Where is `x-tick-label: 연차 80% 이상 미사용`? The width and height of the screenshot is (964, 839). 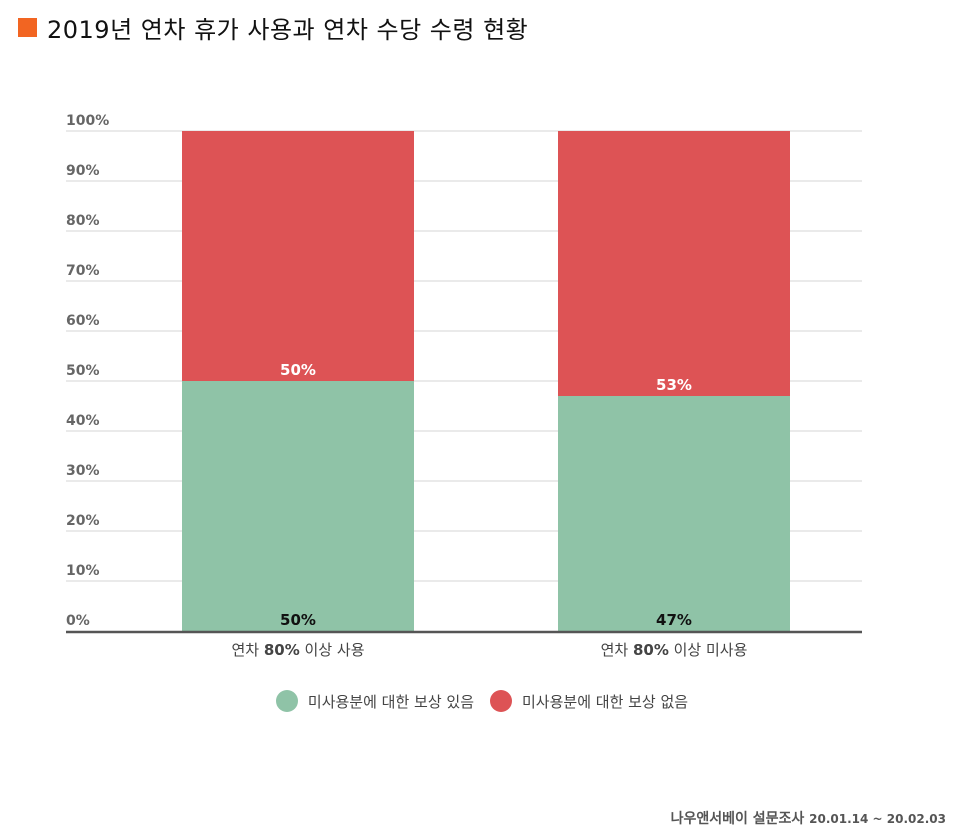
x-tick-label: 연차 80% 이상 미사용 is located at coordinates (674, 650).